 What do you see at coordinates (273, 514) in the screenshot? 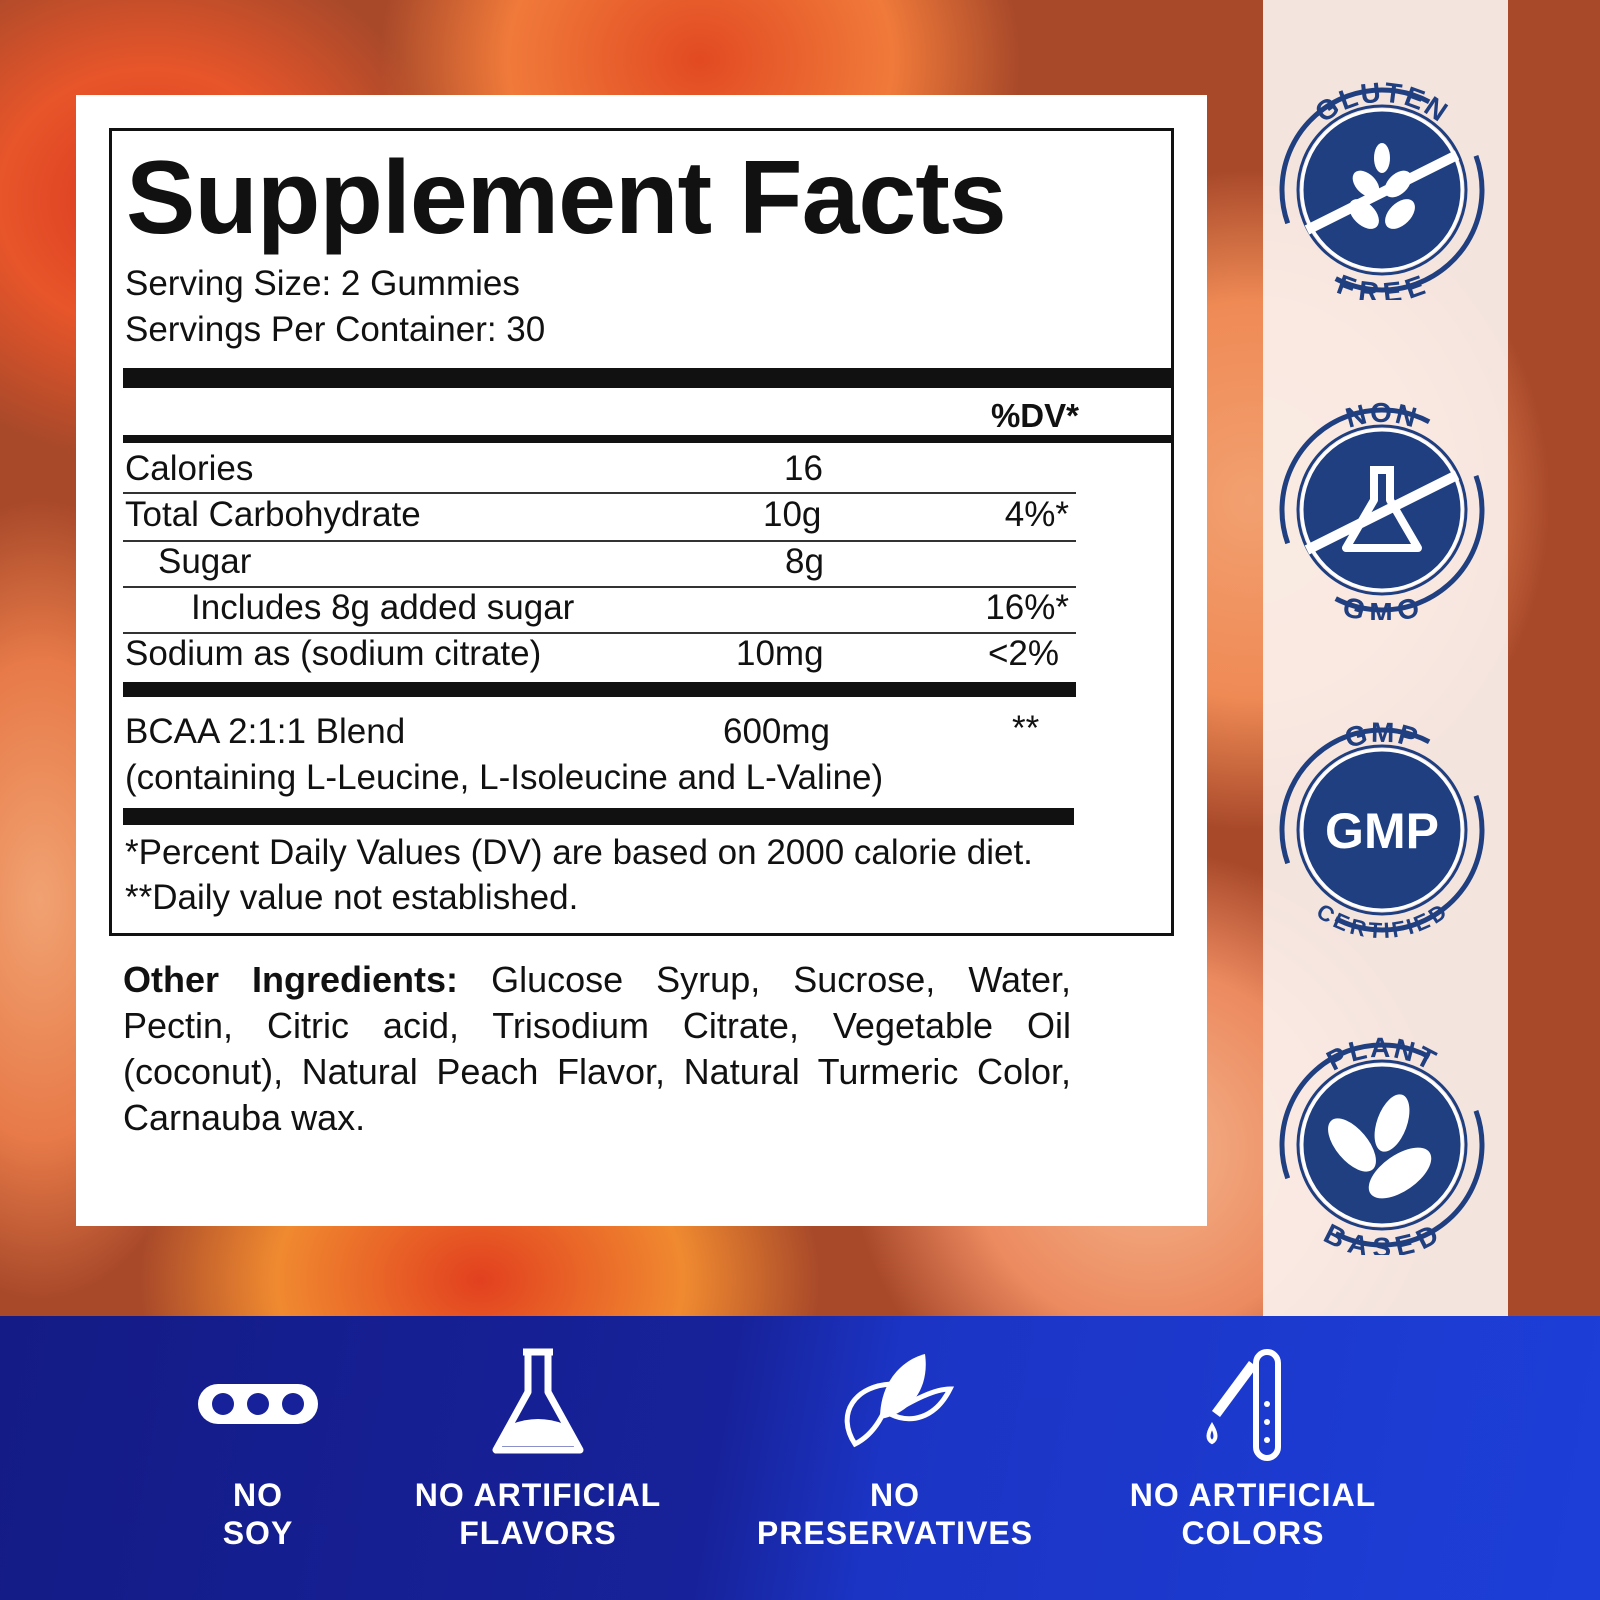
I see `row-name: Total Carbohydrate` at bounding box center [273, 514].